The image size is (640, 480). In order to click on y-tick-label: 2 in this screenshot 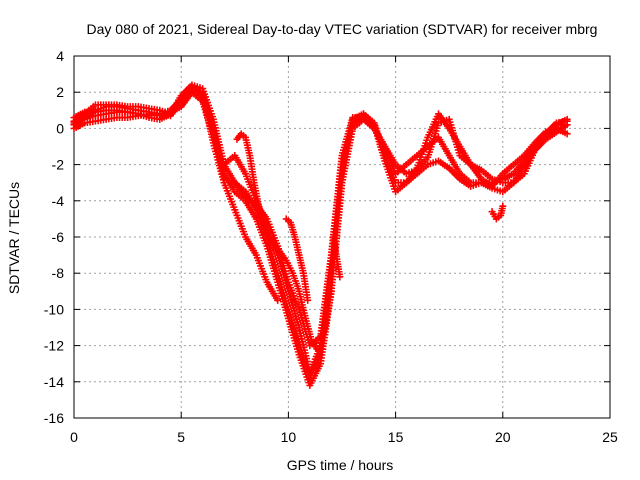, I will do `click(60, 92)`.